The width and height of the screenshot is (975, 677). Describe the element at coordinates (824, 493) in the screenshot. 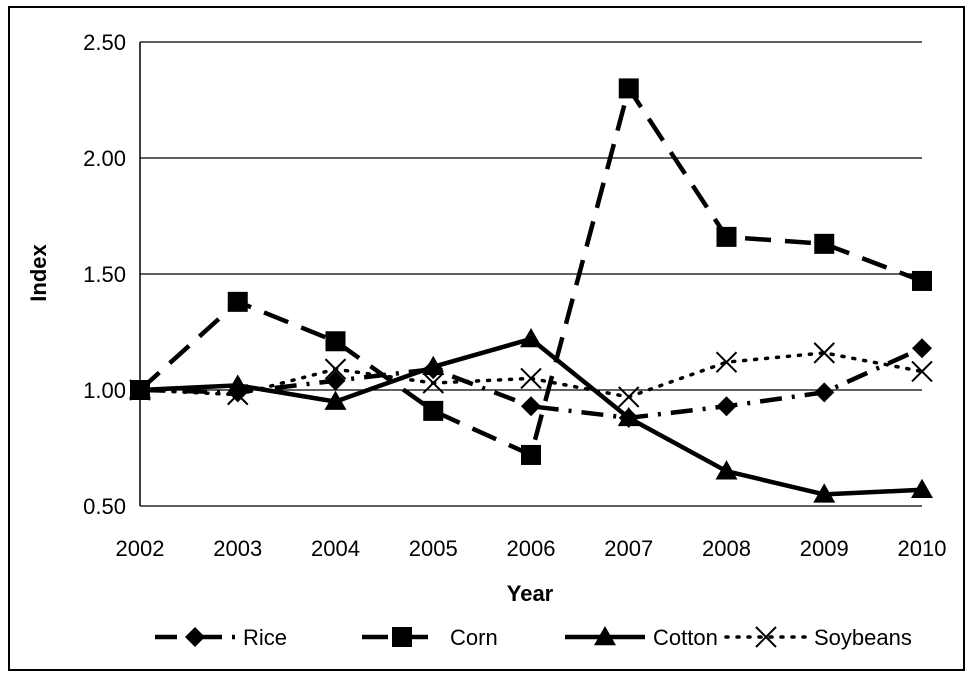

I see `point-cotton-2009` at that location.